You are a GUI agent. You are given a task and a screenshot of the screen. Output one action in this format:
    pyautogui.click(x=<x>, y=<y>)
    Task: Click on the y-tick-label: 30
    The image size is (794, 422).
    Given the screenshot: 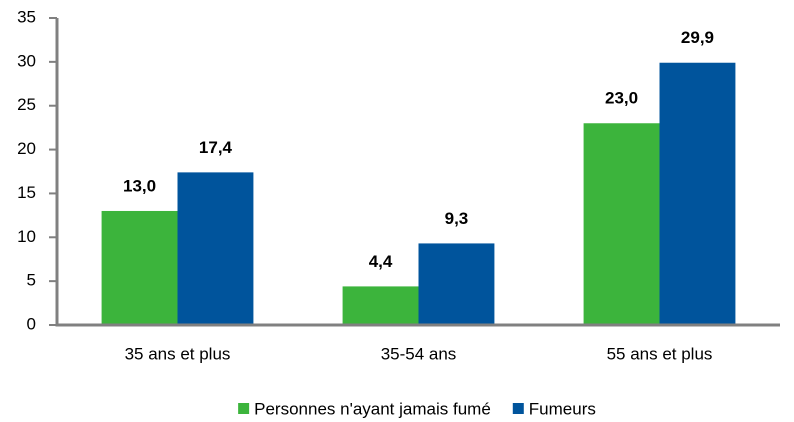 What is the action you would take?
    pyautogui.click(x=26, y=60)
    